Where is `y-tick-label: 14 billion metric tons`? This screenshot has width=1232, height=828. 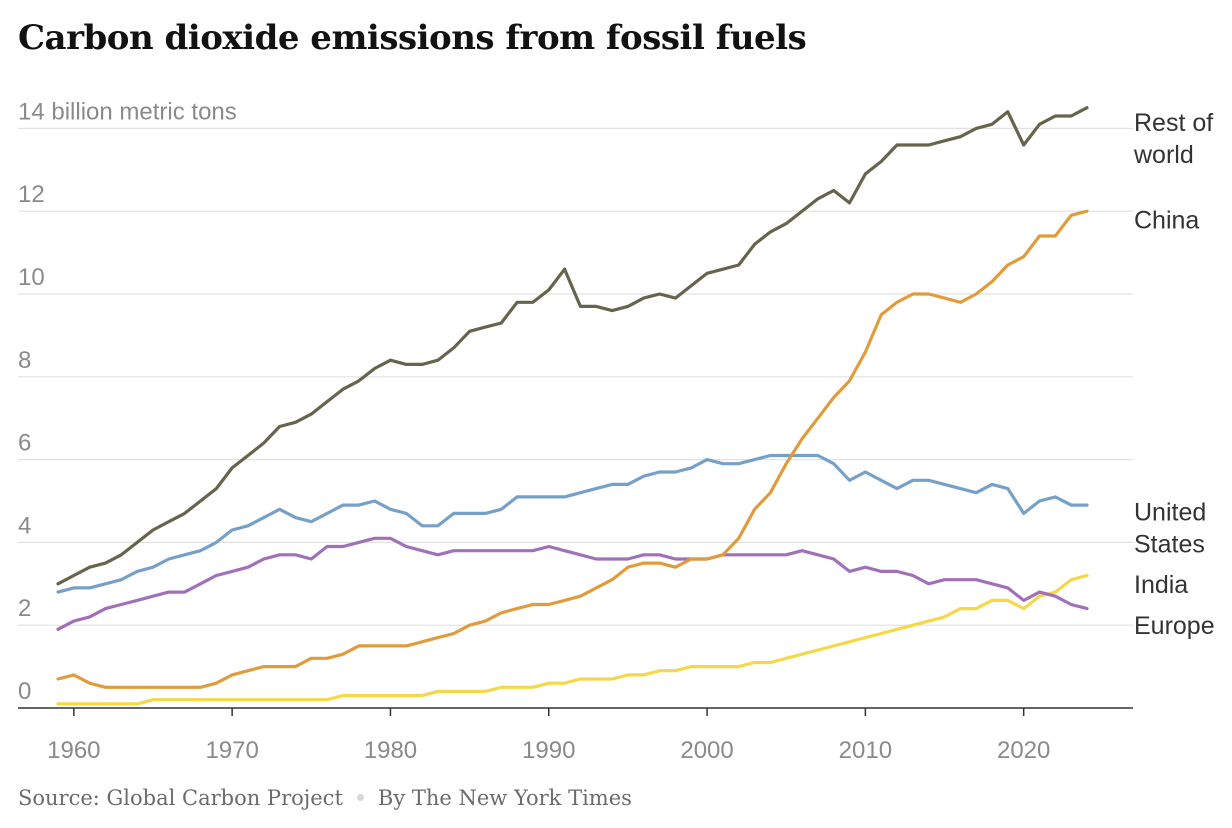 y-tick-label: 14 billion metric tons is located at coordinates (127, 111).